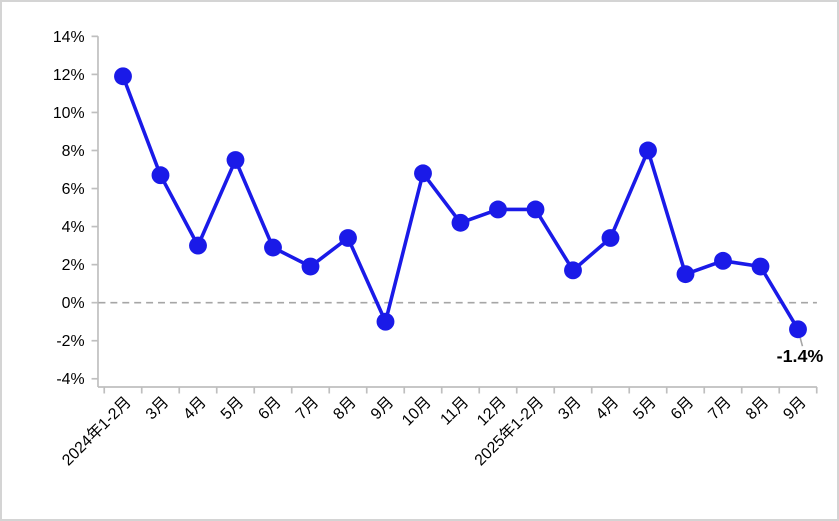 This screenshot has width=839, height=521. Describe the element at coordinates (73, 227) in the screenshot. I see `y-tick-label: 4%` at that location.